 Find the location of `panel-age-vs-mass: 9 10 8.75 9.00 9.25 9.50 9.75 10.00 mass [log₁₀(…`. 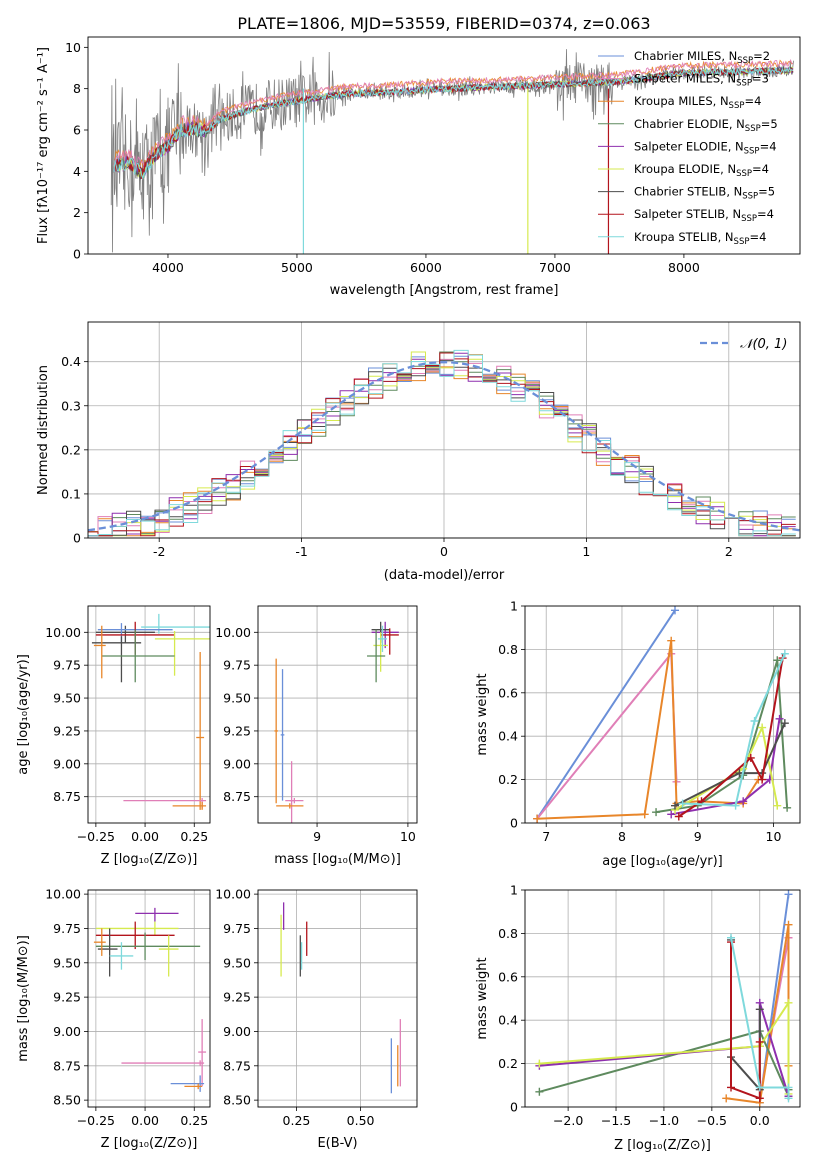

panel-age-vs-mass: 9 10 8.75 9.00 9.25 9.50 9.75 10.00 mass [log₁₀(… is located at coordinates (316, 736).